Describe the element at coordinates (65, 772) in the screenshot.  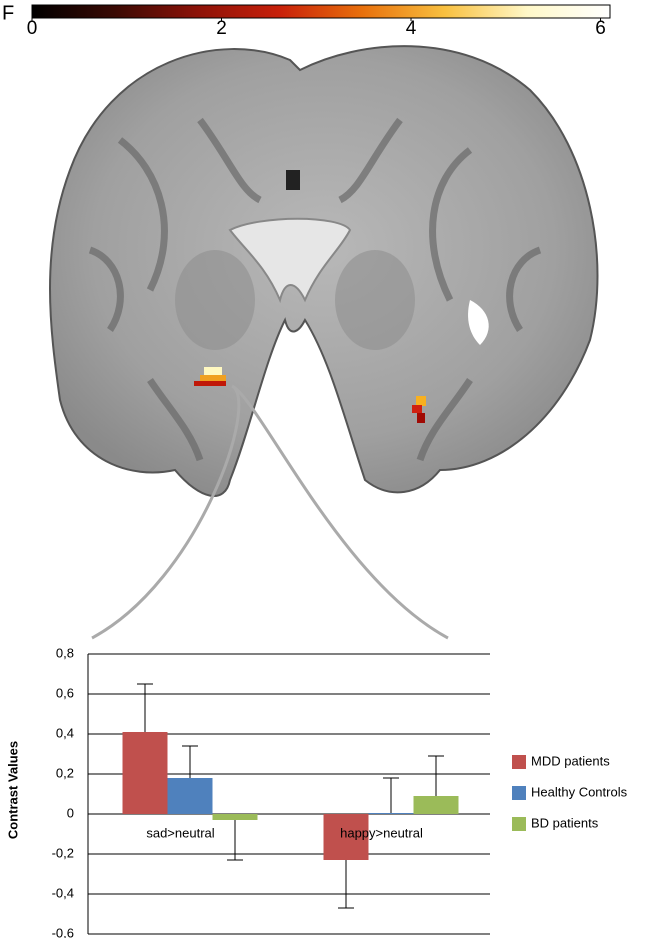
I see `y-tick-label: 0,2` at that location.